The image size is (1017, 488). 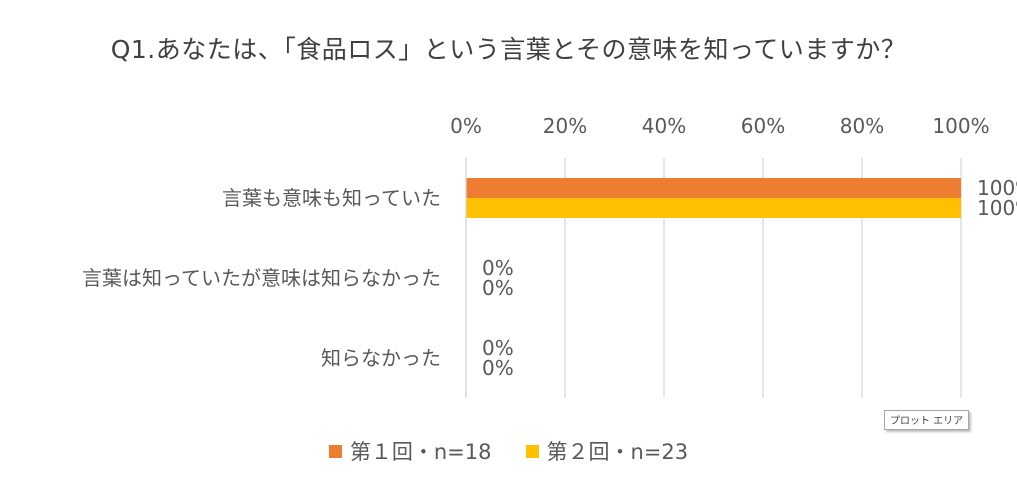 What do you see at coordinates (331, 198) in the screenshot?
I see `y-category-label: 言葉も意味も知っていた` at bounding box center [331, 198].